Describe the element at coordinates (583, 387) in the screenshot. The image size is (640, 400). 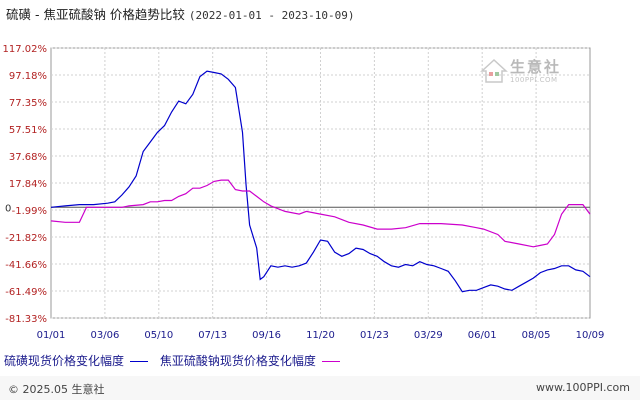
I see `footer-site-link: www.100PPI.com` at that location.